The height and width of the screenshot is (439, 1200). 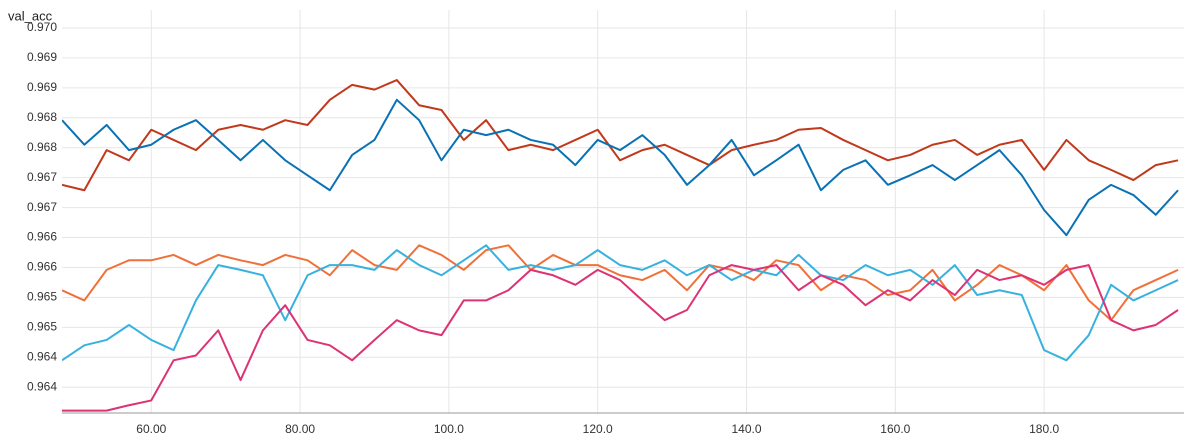 What do you see at coordinates (30, 15) in the screenshot?
I see `chart-title: val_acc` at bounding box center [30, 15].